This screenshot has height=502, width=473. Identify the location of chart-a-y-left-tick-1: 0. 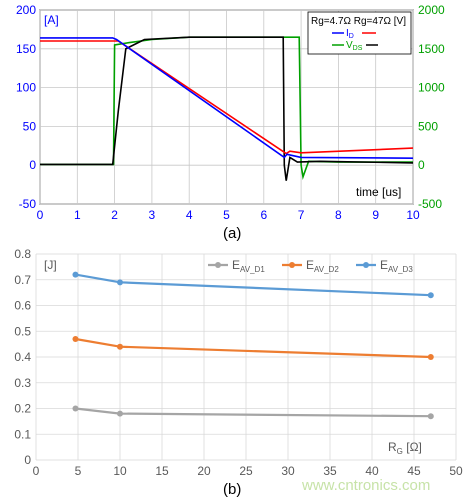
(32, 165).